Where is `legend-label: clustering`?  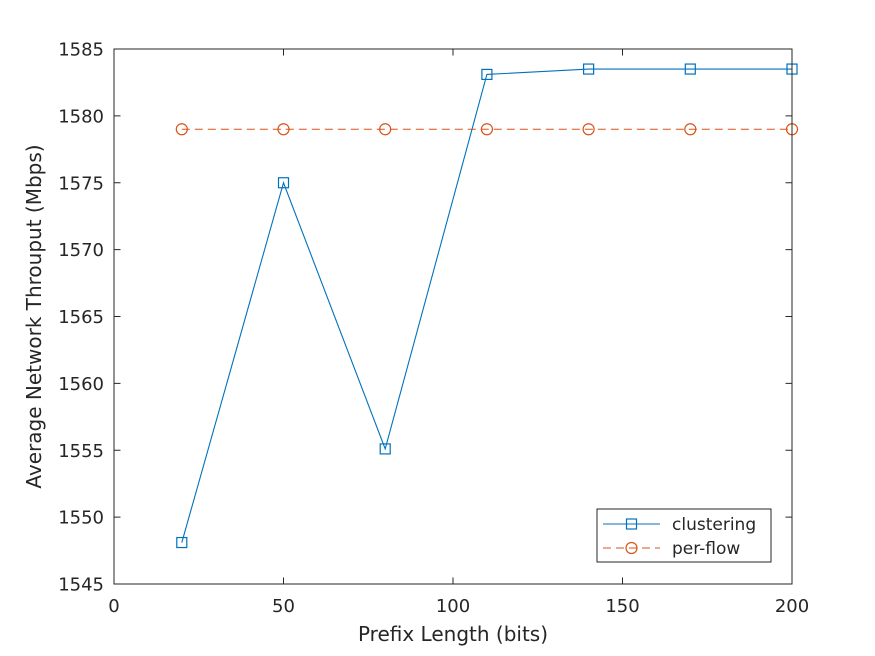 legend-label: clustering is located at coordinates (714, 525).